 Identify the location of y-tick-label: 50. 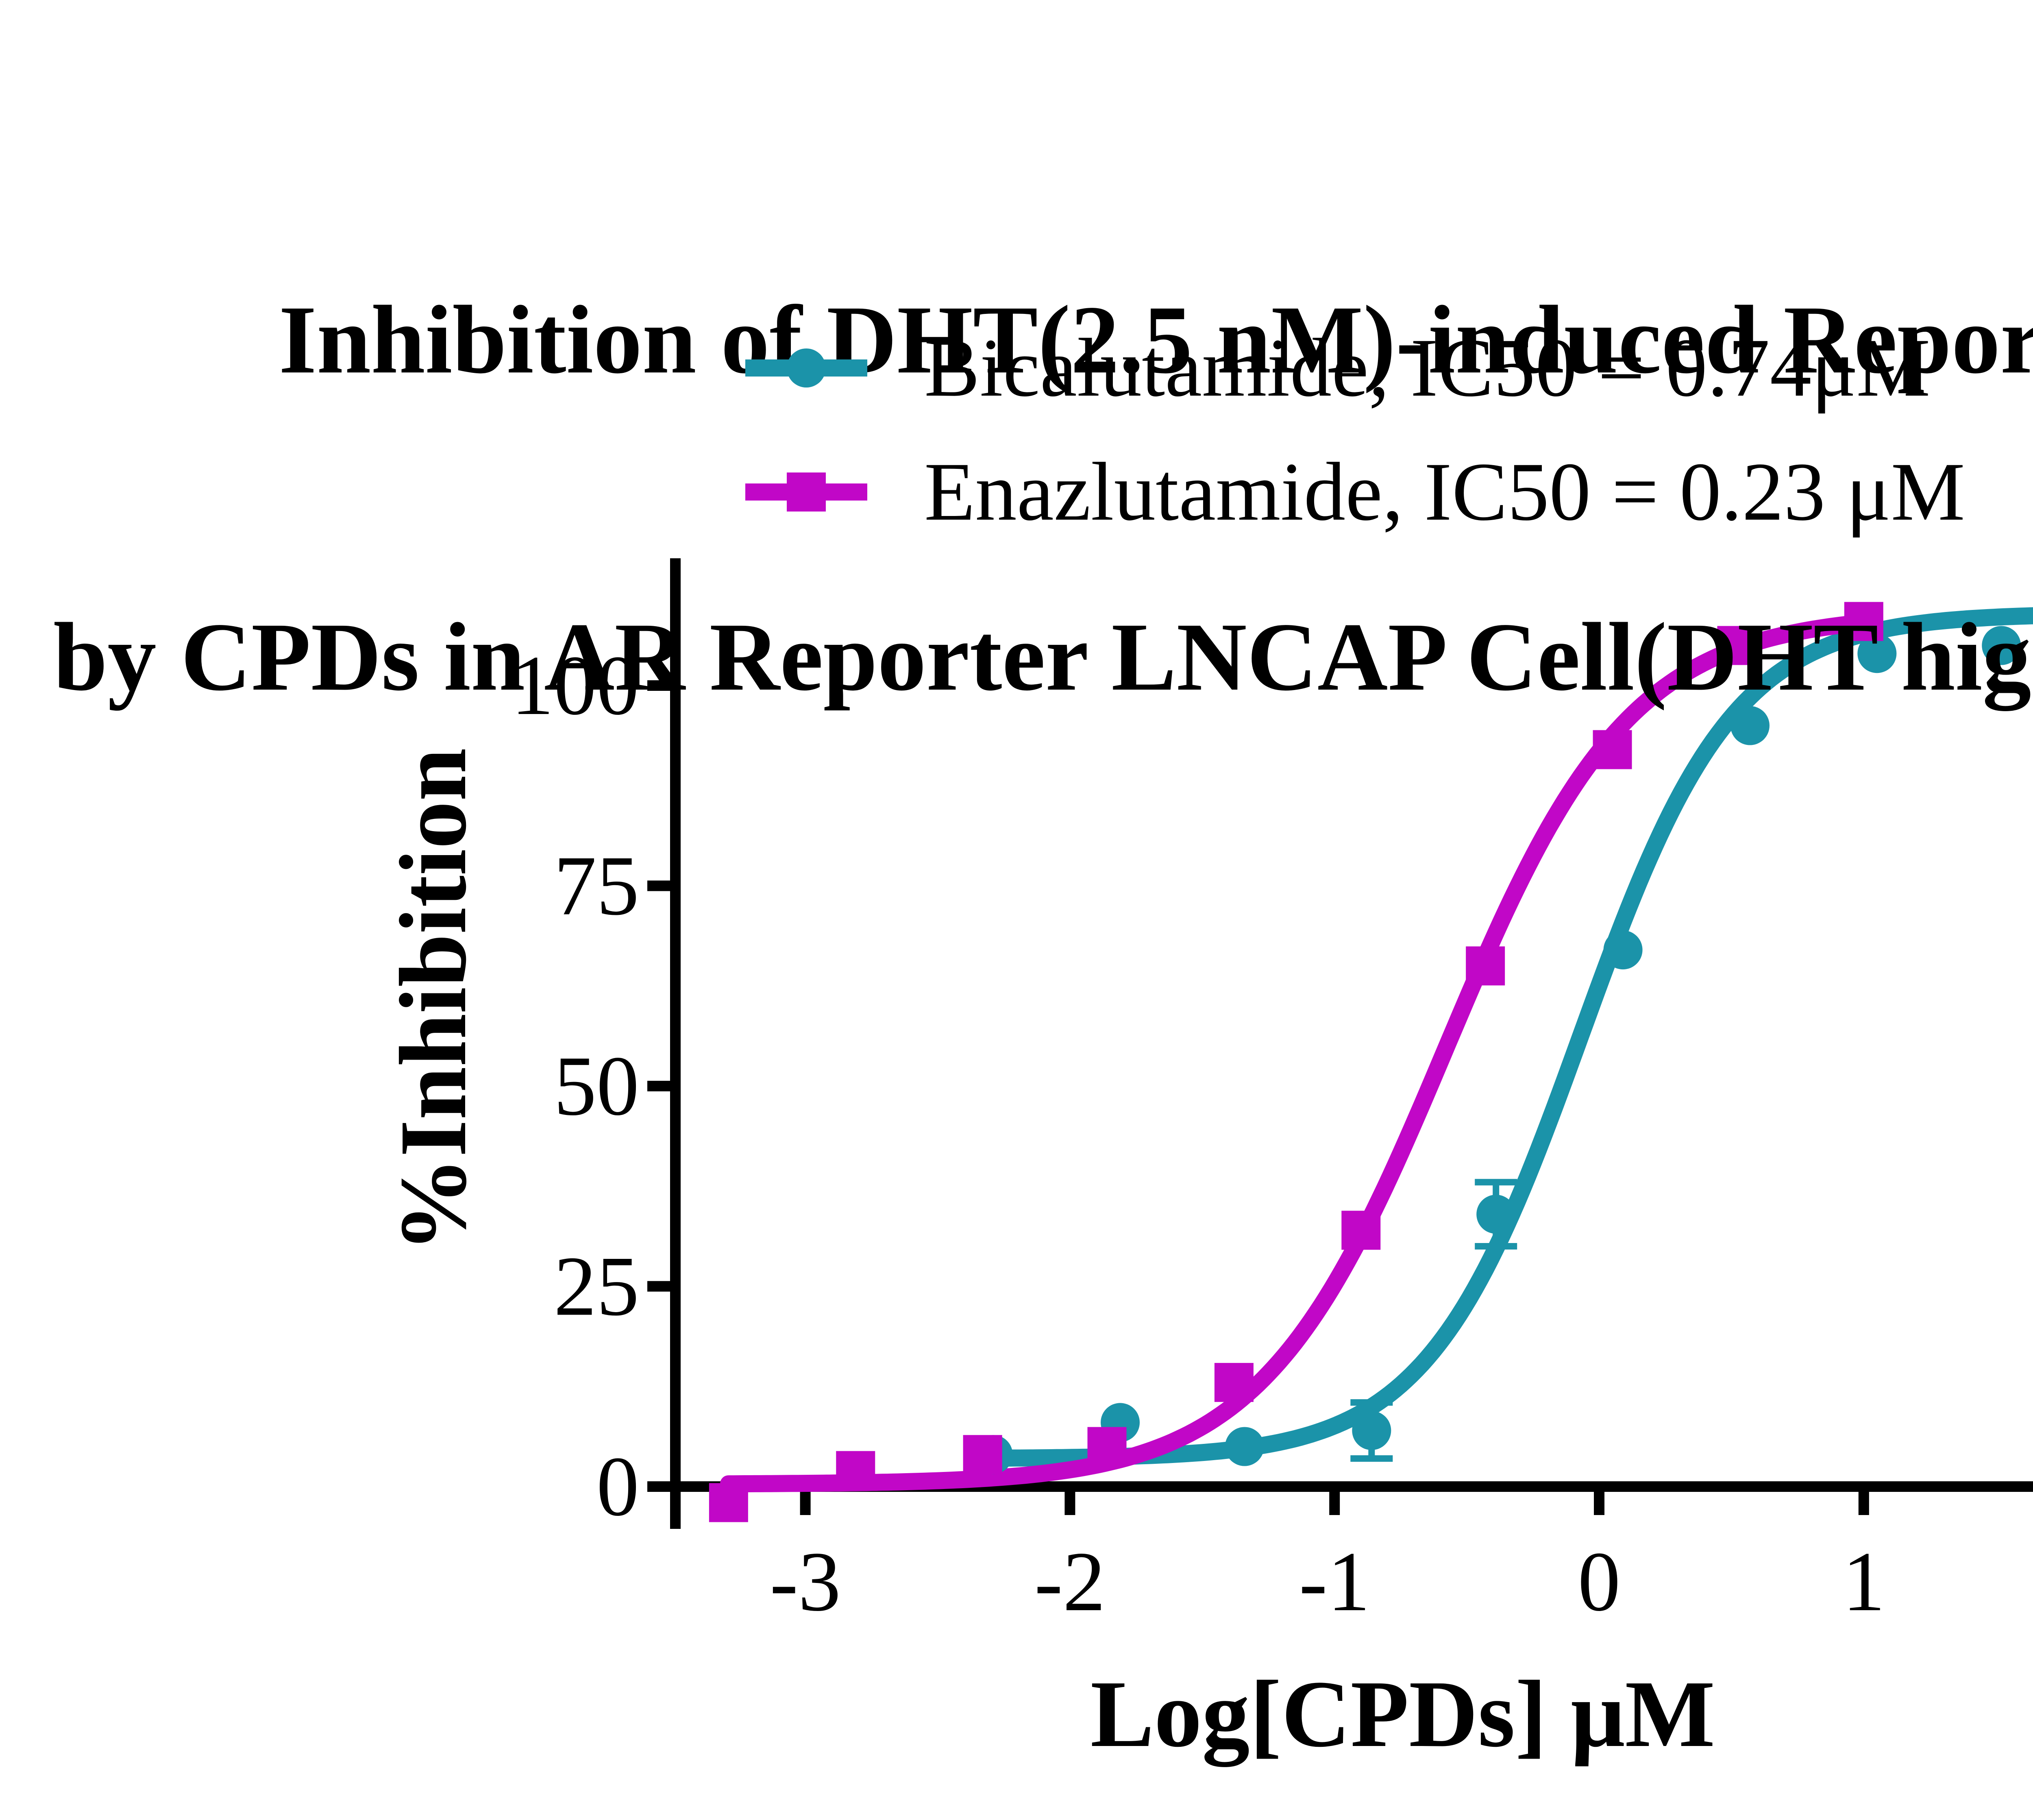
(596, 1086).